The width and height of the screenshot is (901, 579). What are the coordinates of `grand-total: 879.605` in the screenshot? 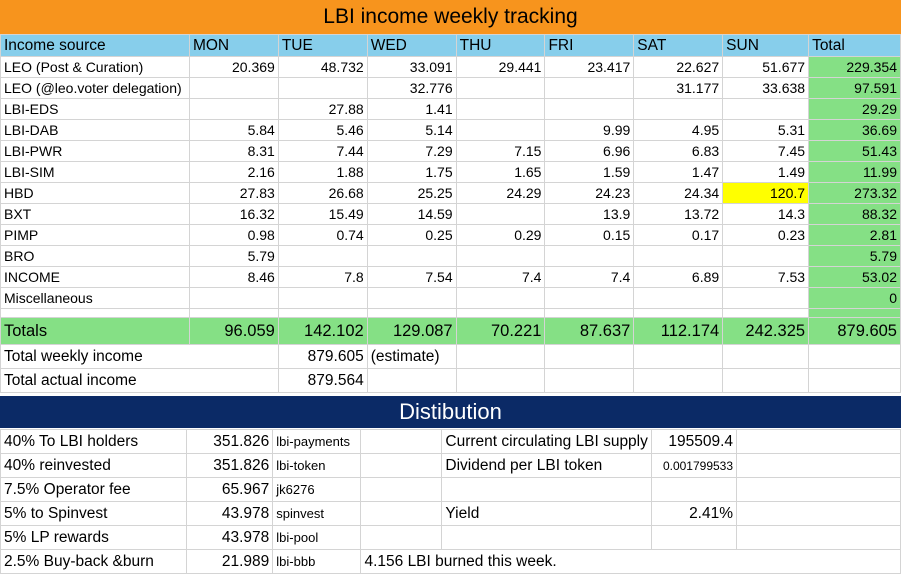 It's located at (854, 331).